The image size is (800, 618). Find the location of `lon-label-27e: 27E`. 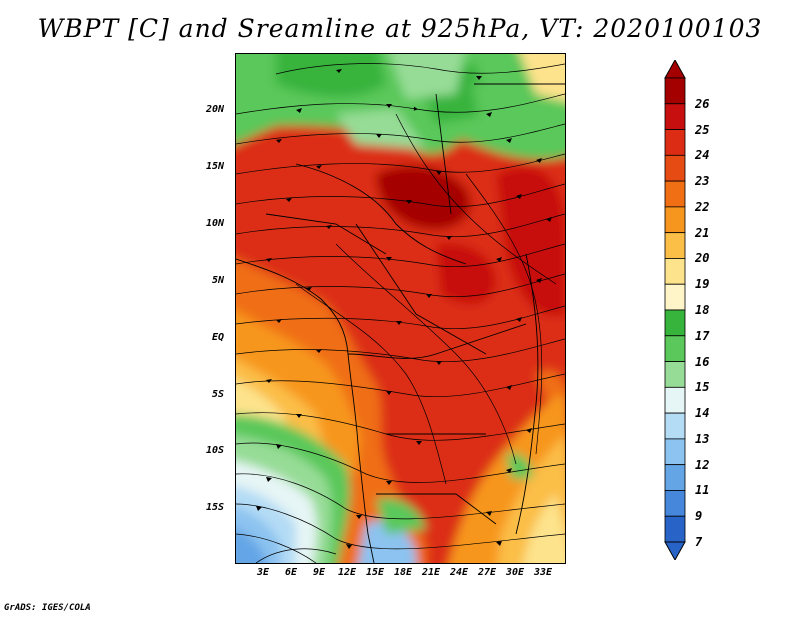

lon-label-27e: 27E is located at coordinates (487, 572).